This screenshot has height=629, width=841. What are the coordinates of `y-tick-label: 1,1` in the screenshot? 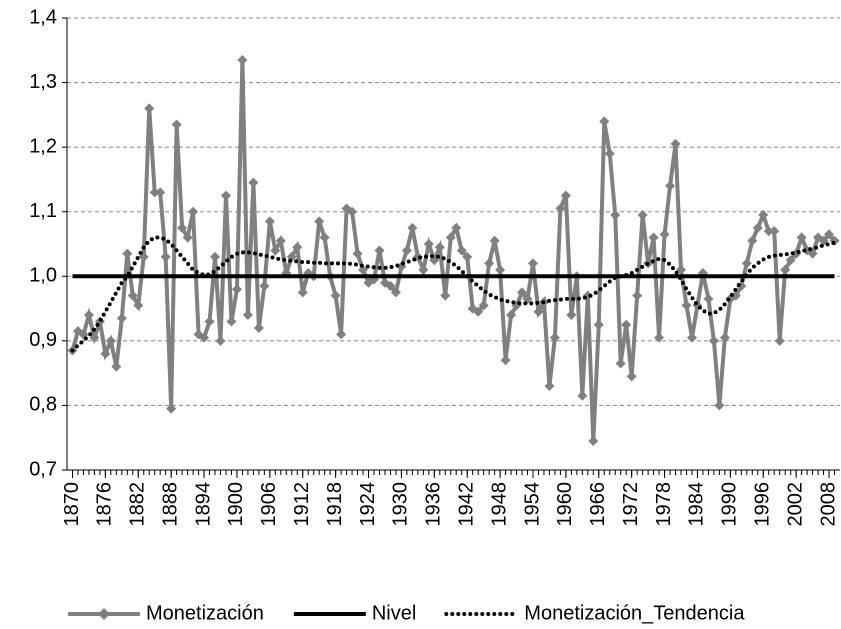 It's located at (43, 211).